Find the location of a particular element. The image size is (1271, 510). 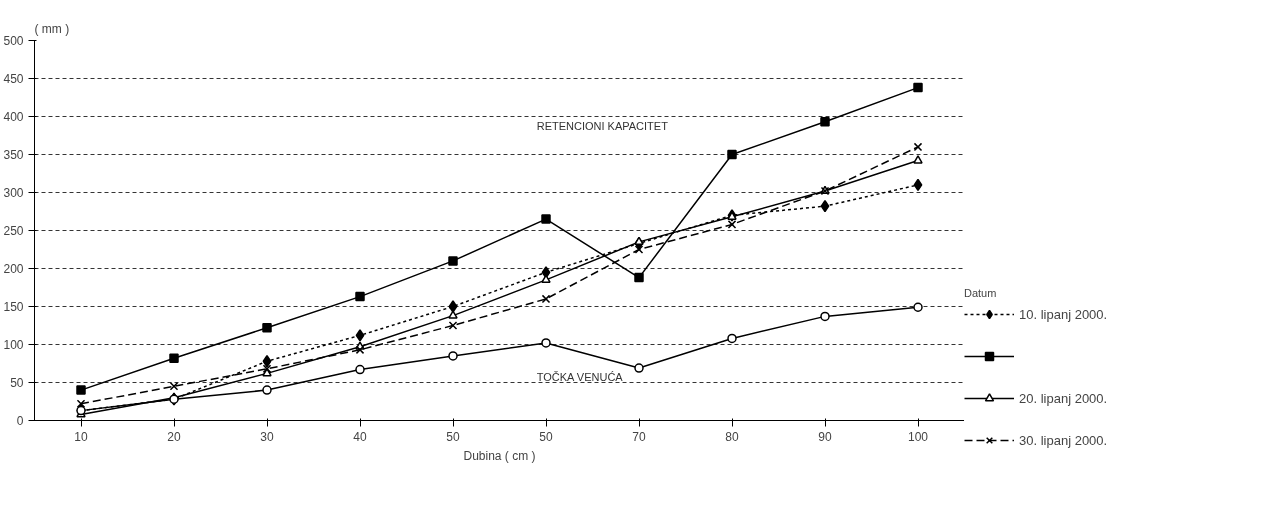

y-tick-label: 300 is located at coordinates (13, 193).